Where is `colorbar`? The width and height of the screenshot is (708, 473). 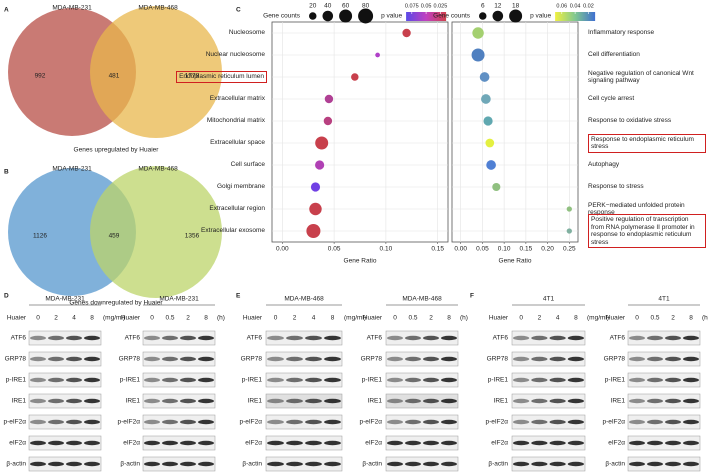
colorbar is located at coordinates (575, 16).